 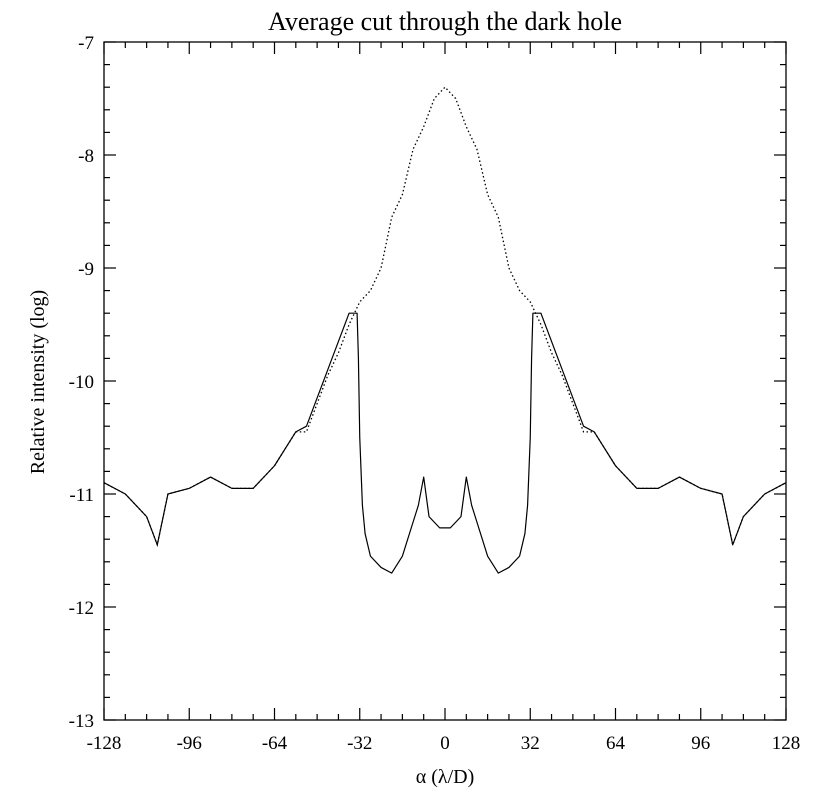 What do you see at coordinates (786, 743) in the screenshot?
I see `x-tick-label: 128` at bounding box center [786, 743].